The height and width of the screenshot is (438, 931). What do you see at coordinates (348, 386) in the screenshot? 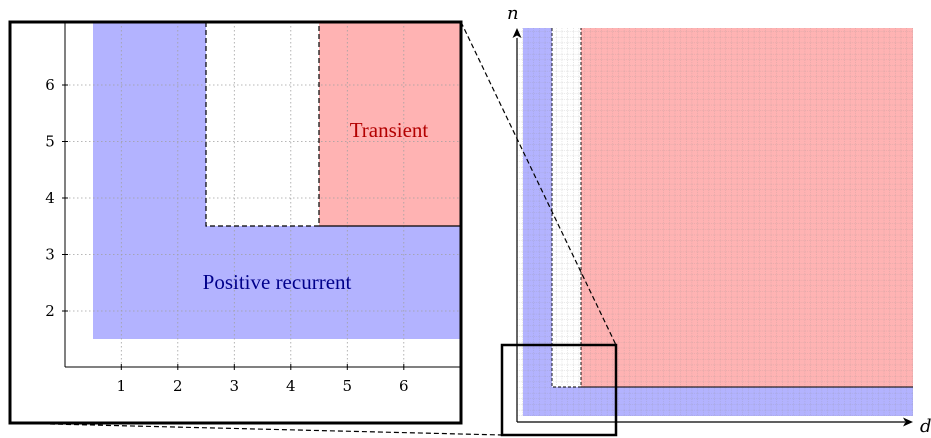
I see `zoom-x-tick-label-5: 5` at bounding box center [348, 386].